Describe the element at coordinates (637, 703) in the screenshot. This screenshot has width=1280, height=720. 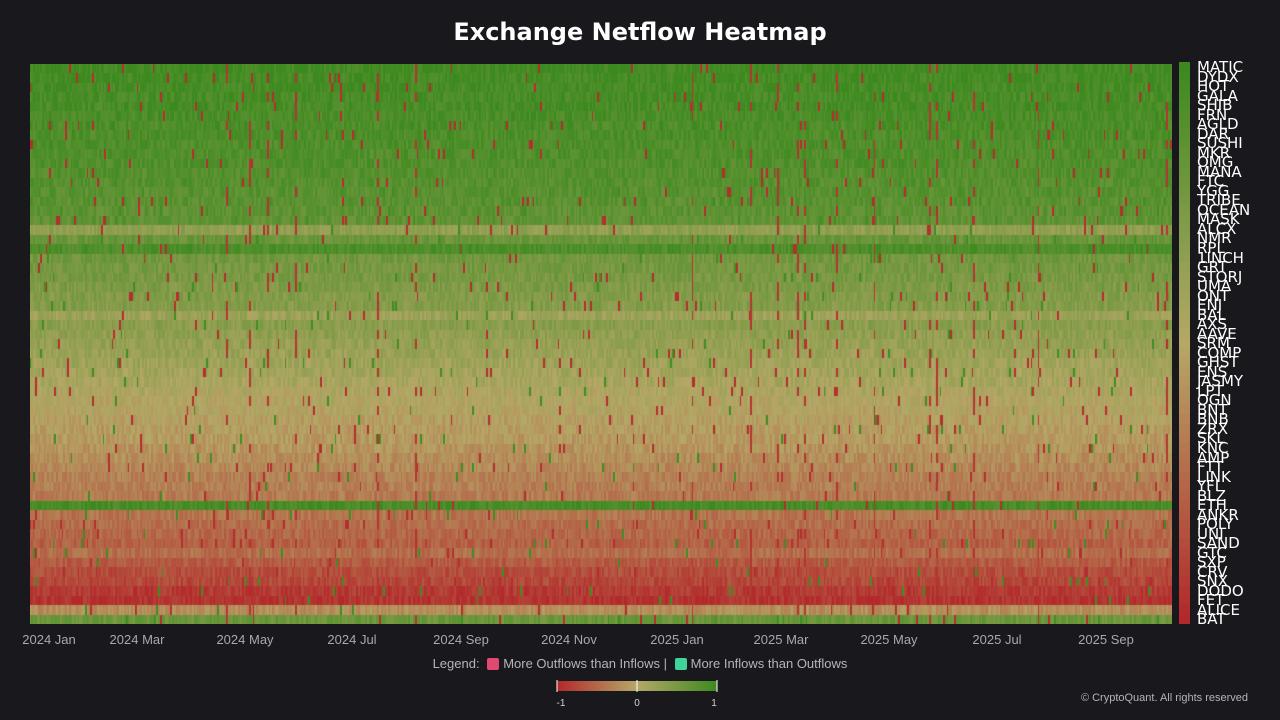
I see `colorbar-mid-label: 0` at that location.